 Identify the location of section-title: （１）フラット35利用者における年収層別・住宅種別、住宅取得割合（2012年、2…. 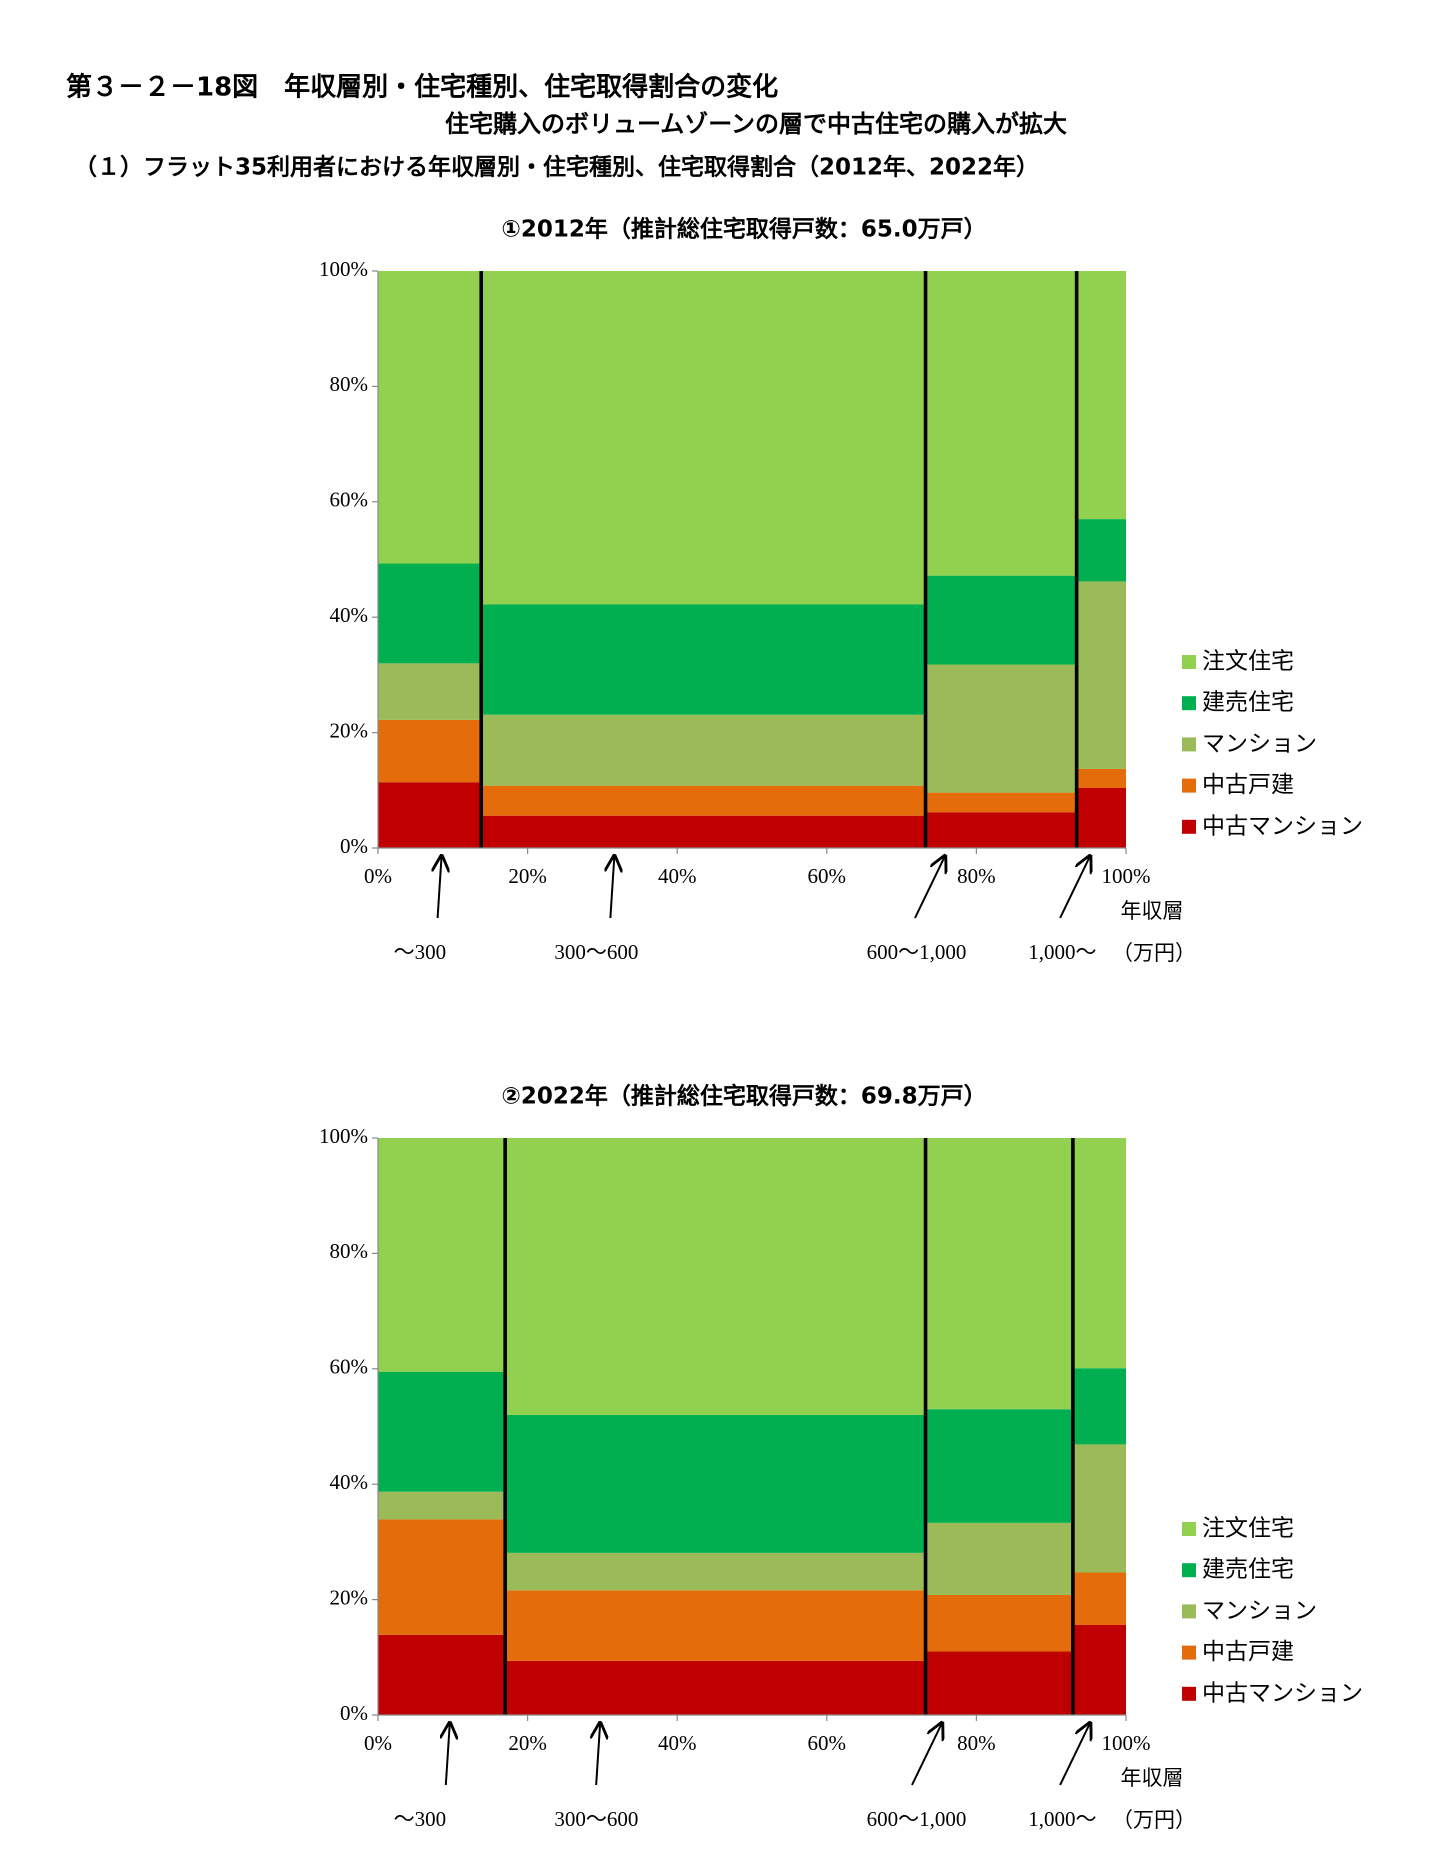
(556, 167).